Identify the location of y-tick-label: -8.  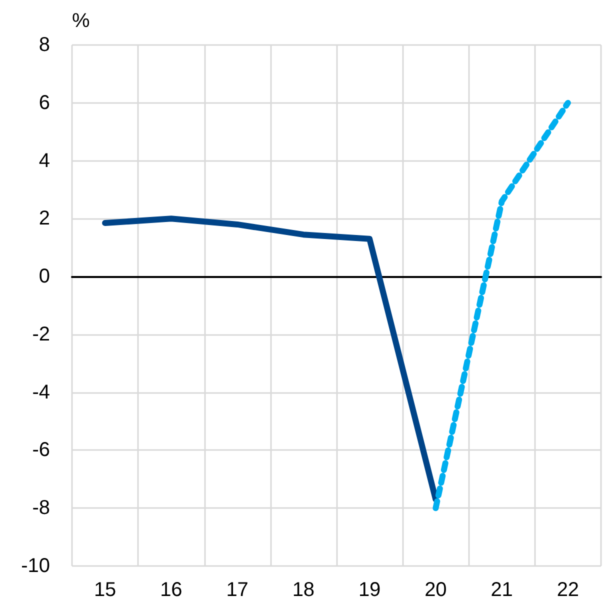
(41, 508).